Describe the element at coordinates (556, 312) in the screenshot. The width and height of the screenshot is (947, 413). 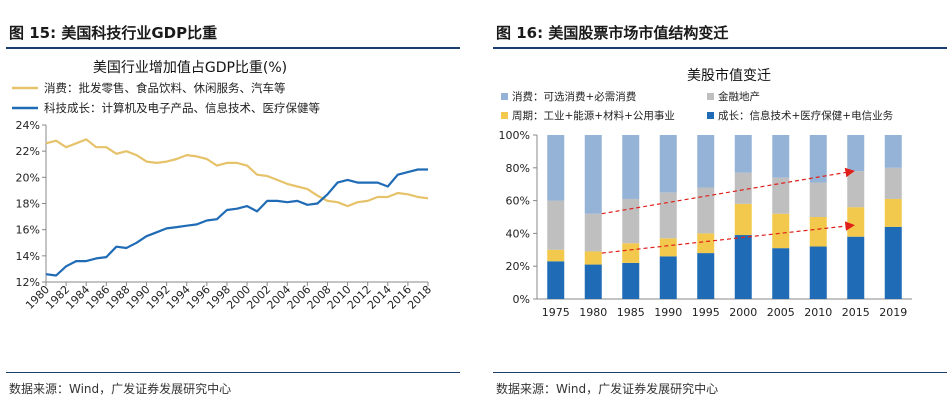
I see `x-tick-label: 1975` at that location.